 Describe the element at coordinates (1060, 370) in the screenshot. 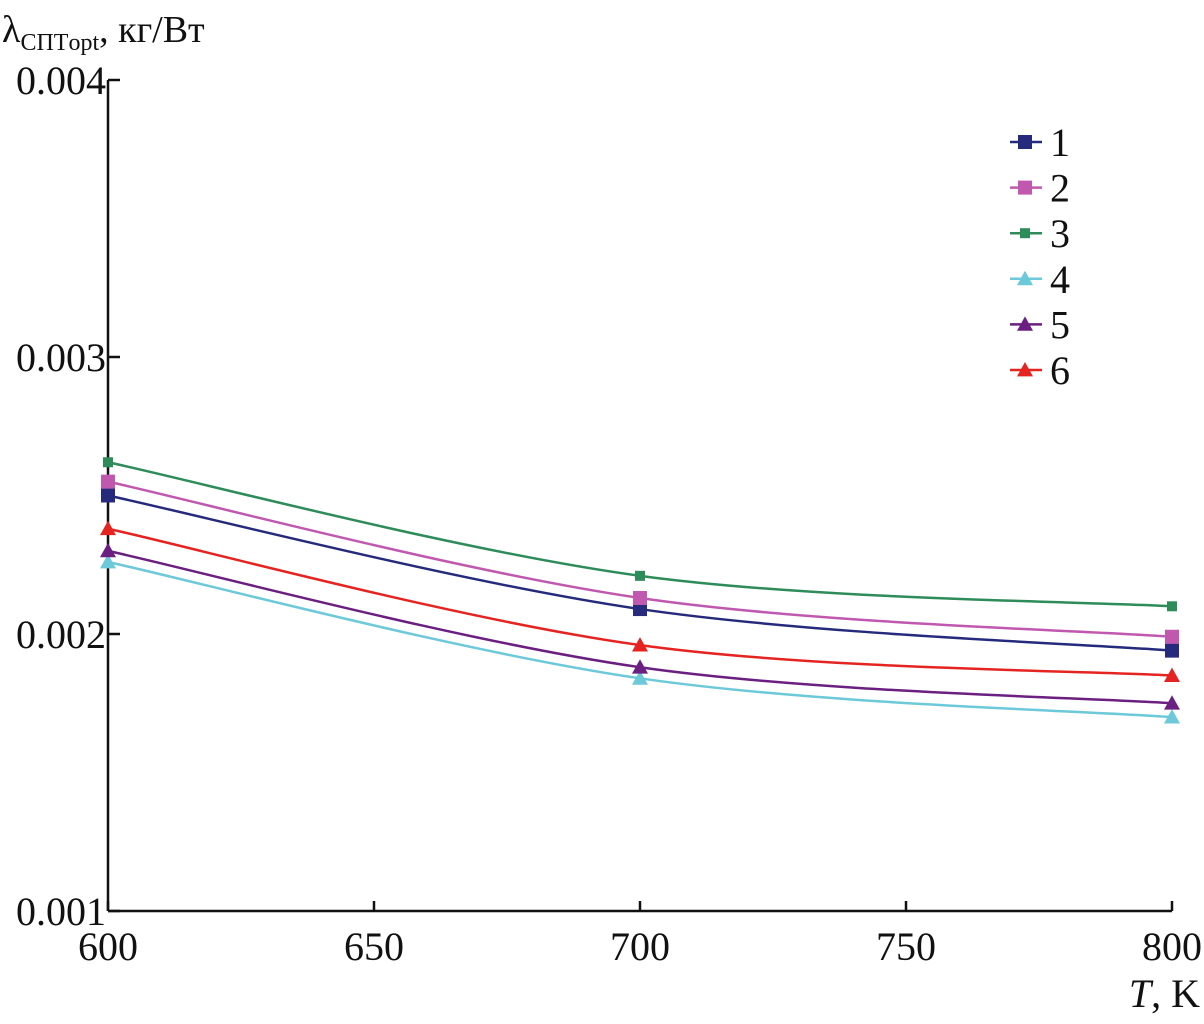

I see `legend-label: 6` at that location.